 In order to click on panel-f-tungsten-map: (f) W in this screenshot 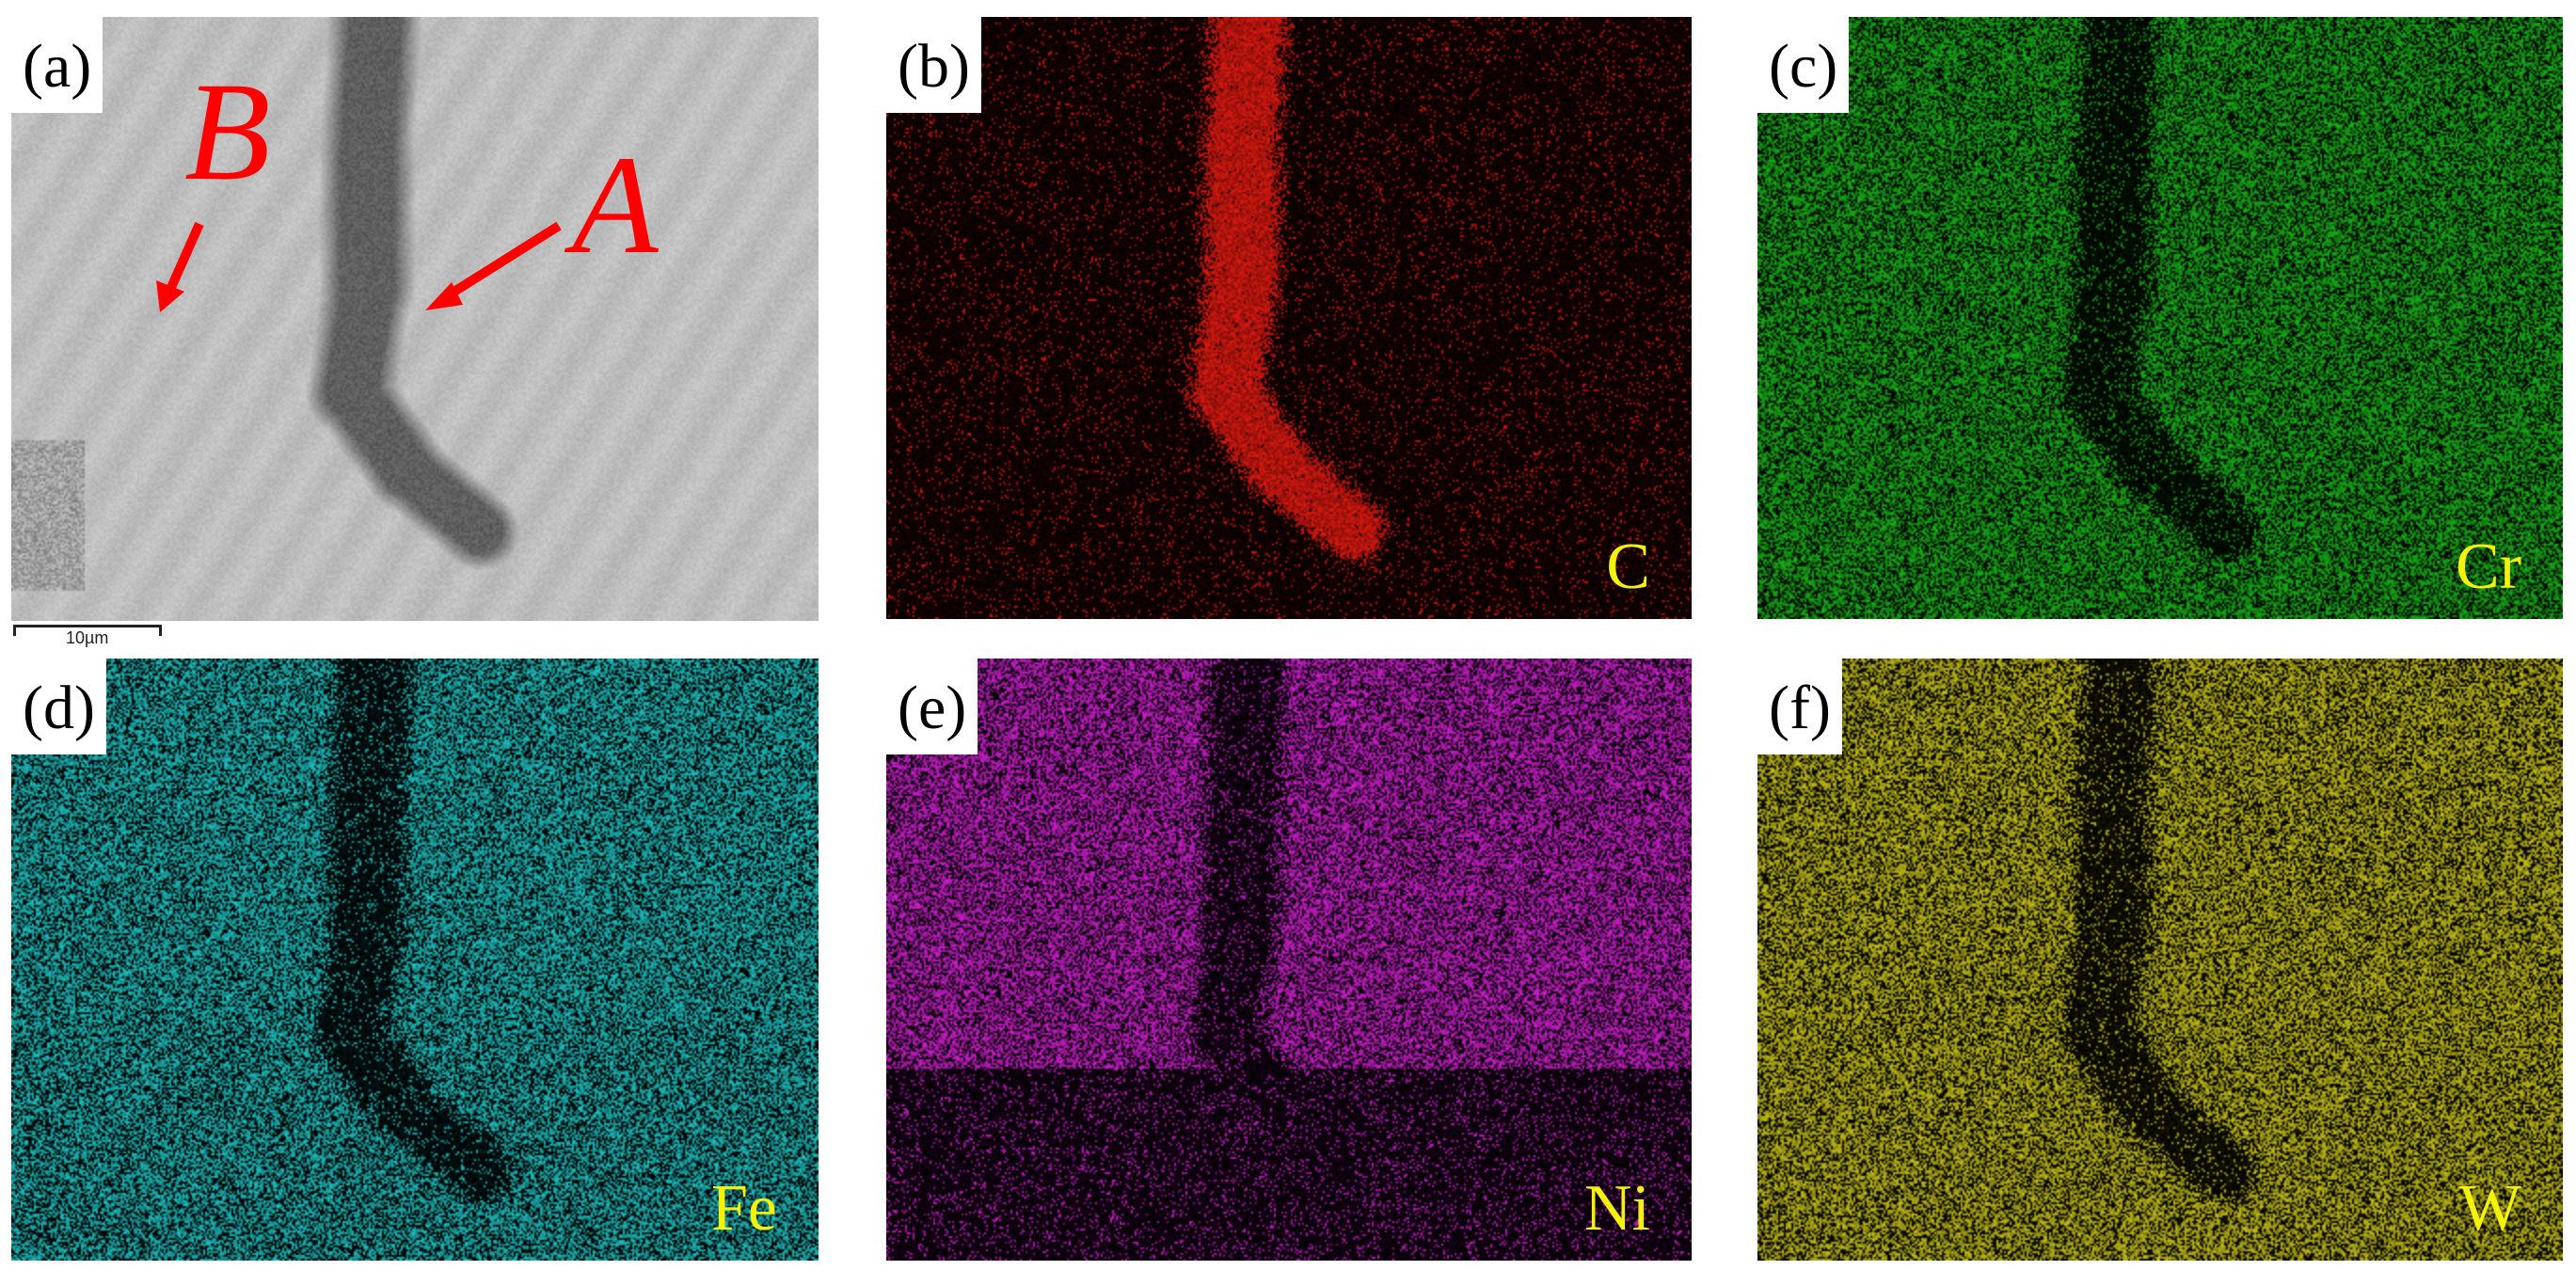, I will do `click(2160, 960)`.